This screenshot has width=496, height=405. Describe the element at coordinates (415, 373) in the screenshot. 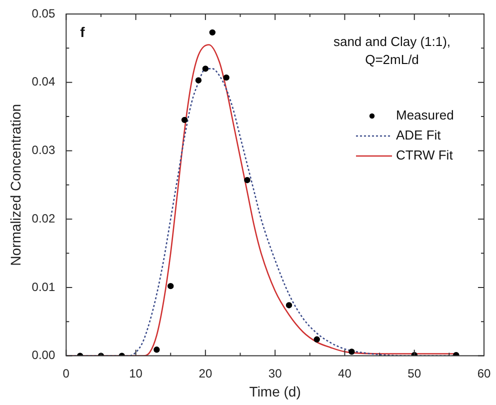

I see `x-tick-label: 50` at that location.